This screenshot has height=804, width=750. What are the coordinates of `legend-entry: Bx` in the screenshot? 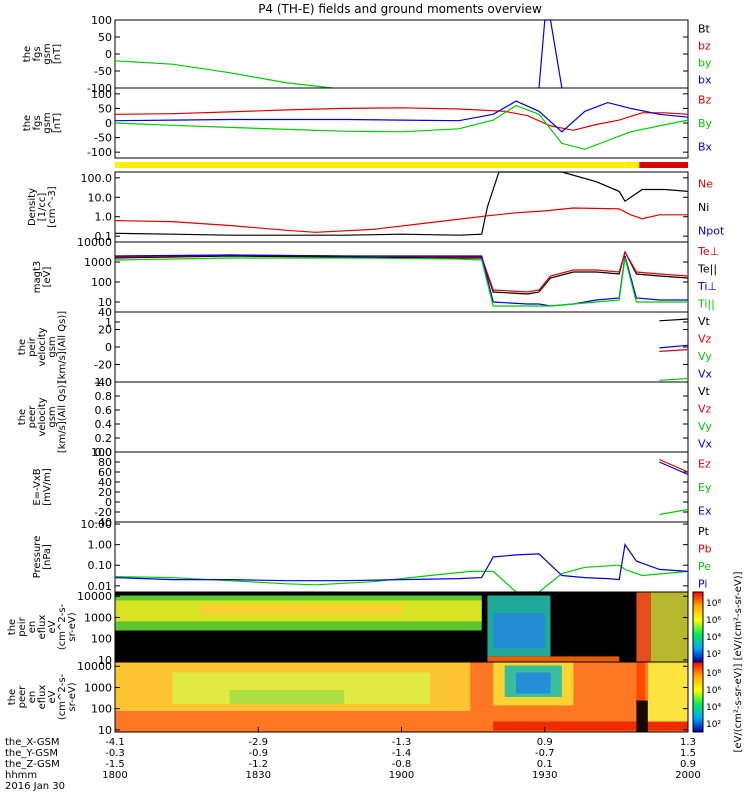 It's located at (705, 146).